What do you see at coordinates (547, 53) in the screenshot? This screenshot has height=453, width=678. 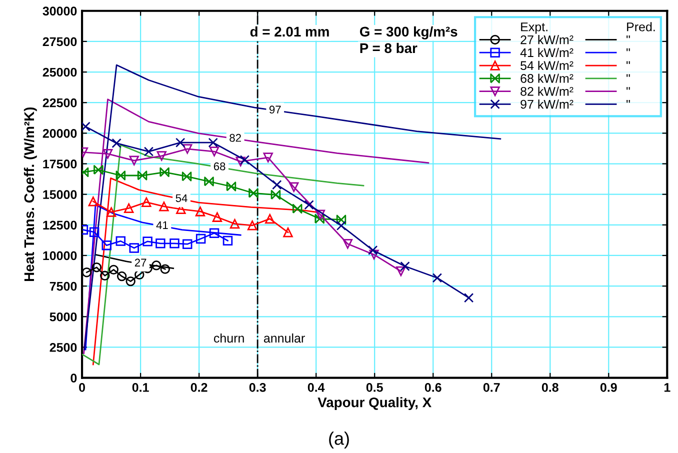 I see `legend-label: 41 kW/m²` at bounding box center [547, 53].